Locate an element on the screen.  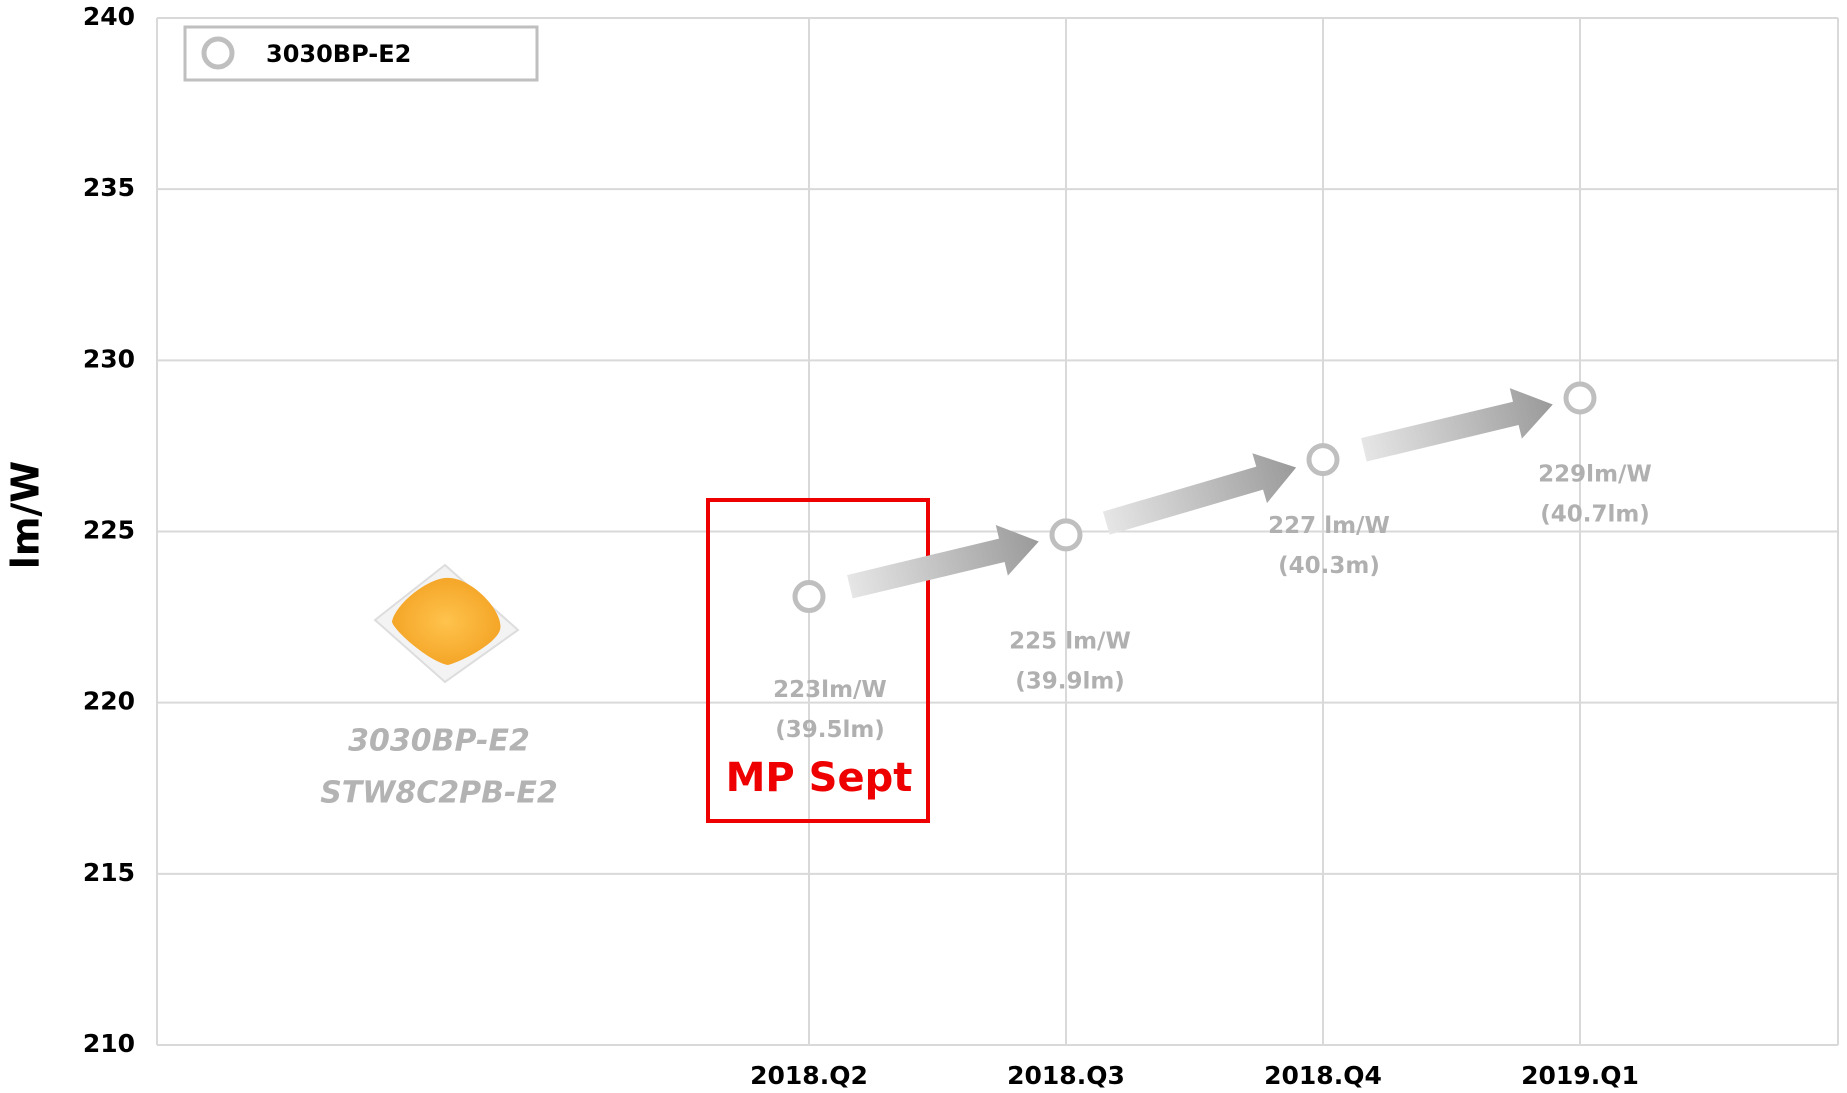
y-tick-label: 215 is located at coordinates (109, 872).